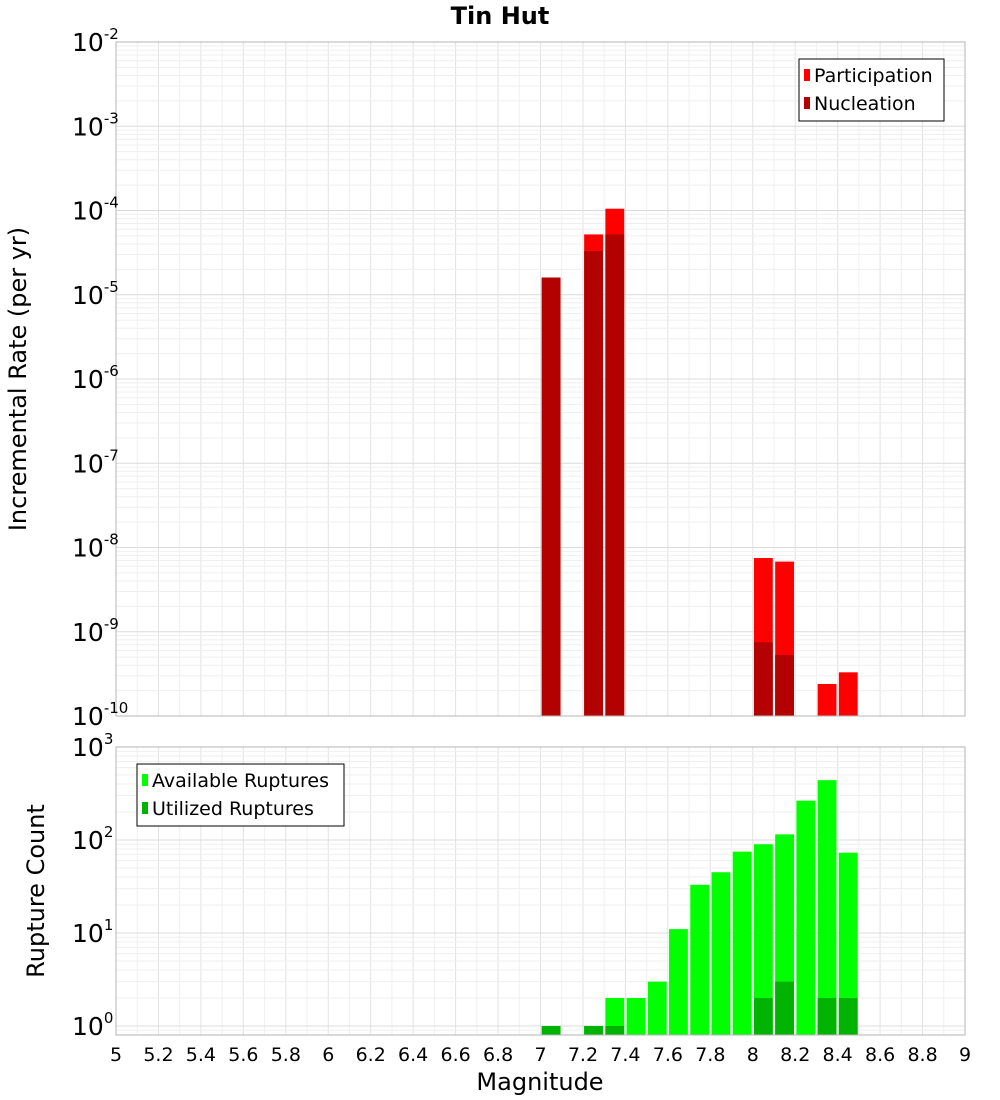 Image resolution: width=1000 pixels, height=1100 pixels. I want to click on x-tick-label: 7.4, so click(625, 1055).